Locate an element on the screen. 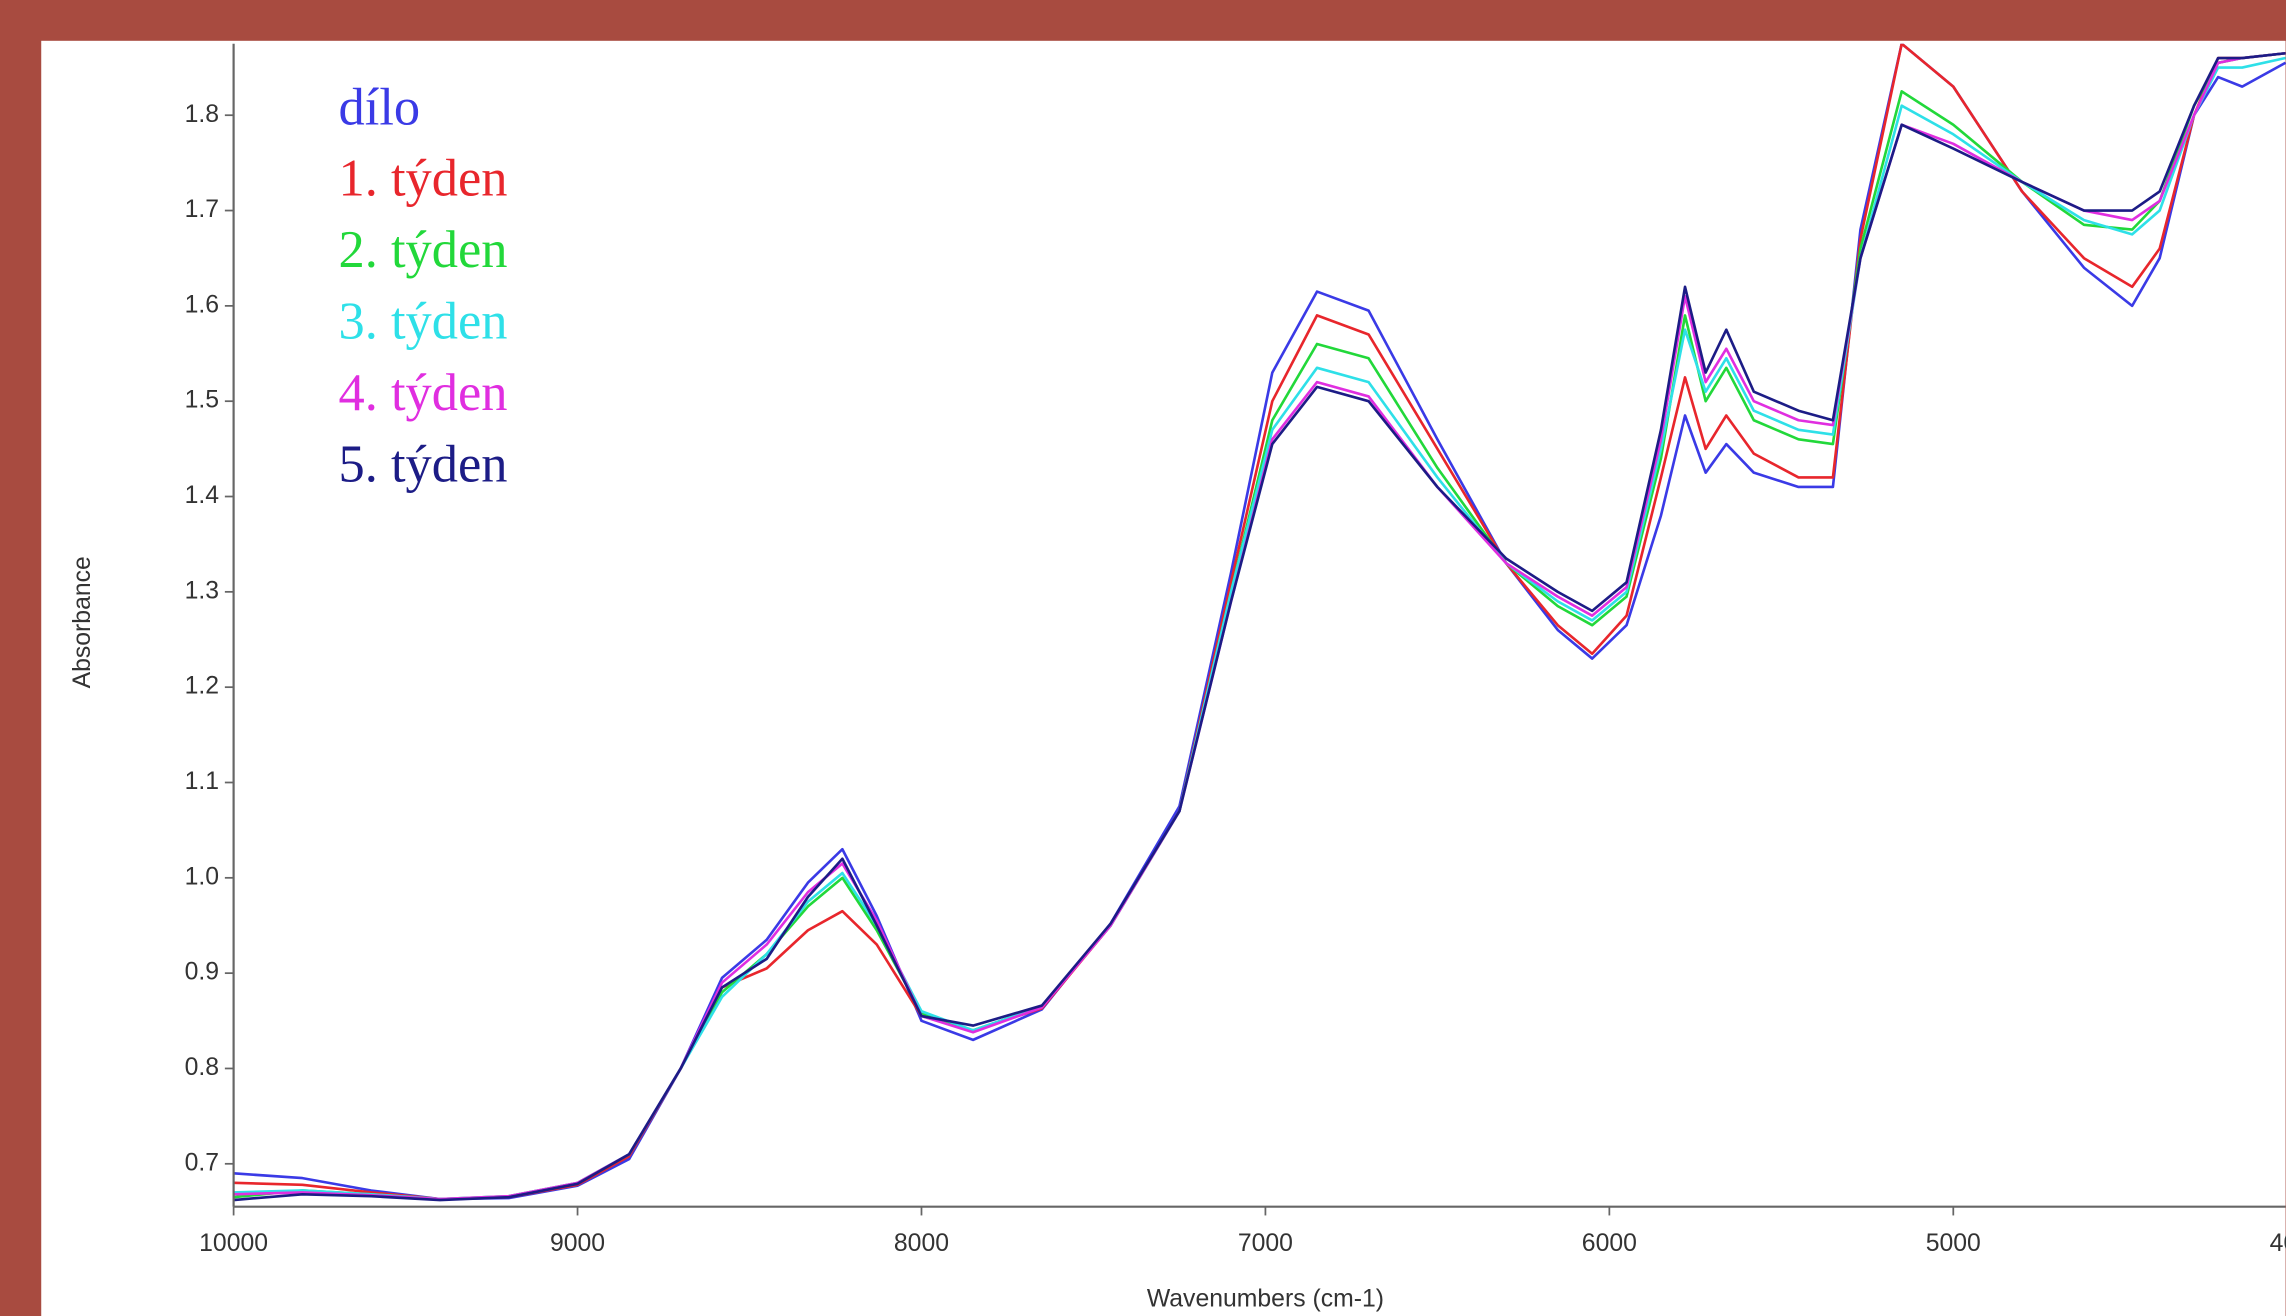  y-tick-label: 1.5 is located at coordinates (202, 400).